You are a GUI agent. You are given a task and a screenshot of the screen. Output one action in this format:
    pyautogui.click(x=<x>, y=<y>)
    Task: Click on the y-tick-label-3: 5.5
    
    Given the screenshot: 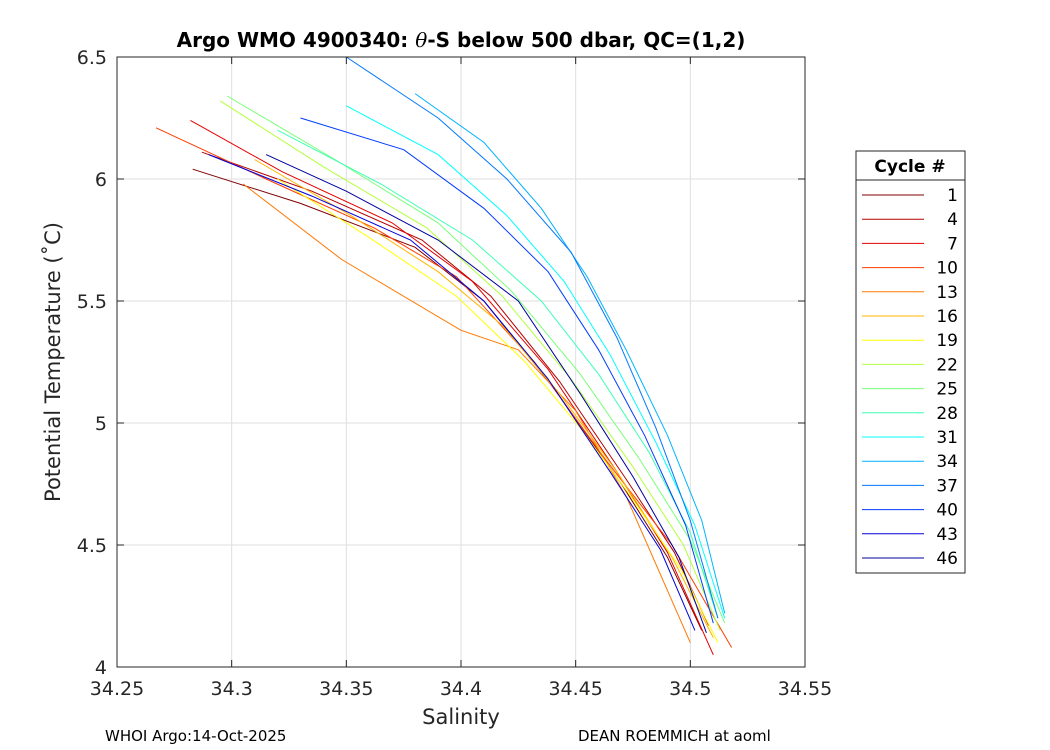 What is the action you would take?
    pyautogui.click(x=92, y=302)
    